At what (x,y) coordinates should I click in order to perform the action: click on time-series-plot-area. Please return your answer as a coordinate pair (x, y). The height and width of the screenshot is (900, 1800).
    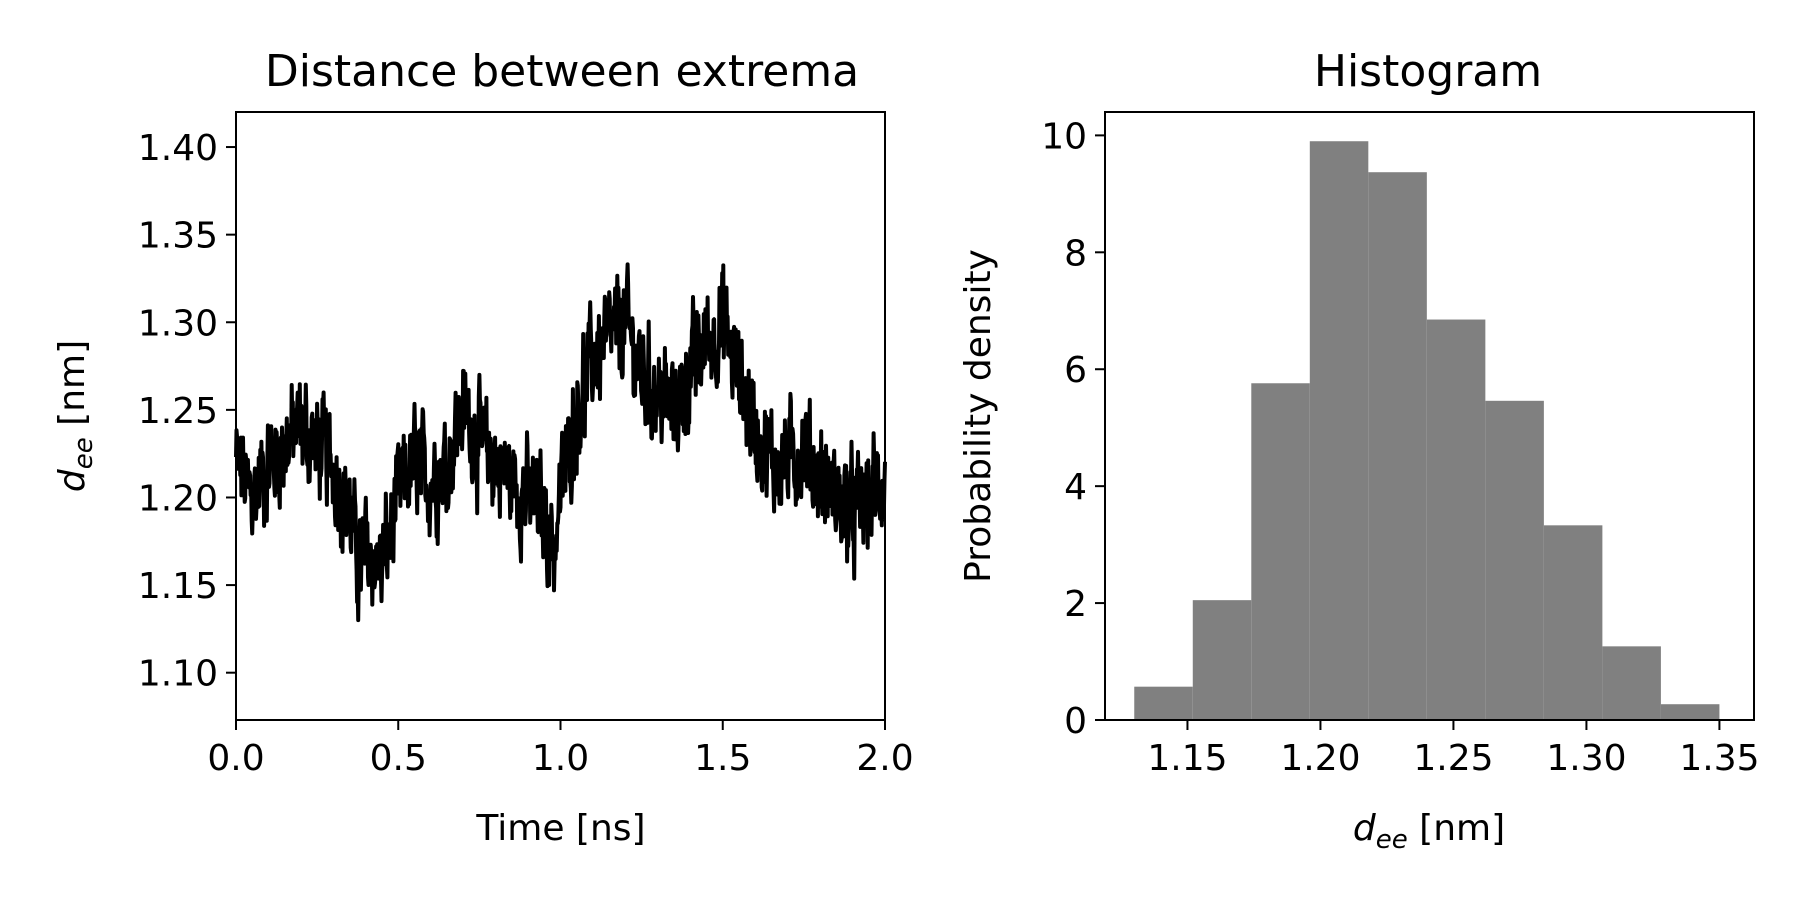
    Looking at the image, I should click on (560, 442).